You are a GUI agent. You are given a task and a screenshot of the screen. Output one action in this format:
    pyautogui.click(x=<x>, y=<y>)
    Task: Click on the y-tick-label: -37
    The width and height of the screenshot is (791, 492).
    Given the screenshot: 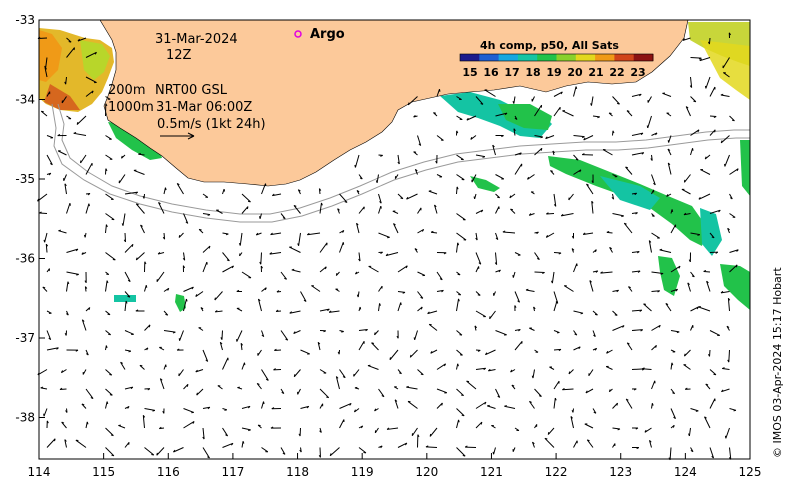 What is the action you would take?
    pyautogui.click(x=25, y=338)
    